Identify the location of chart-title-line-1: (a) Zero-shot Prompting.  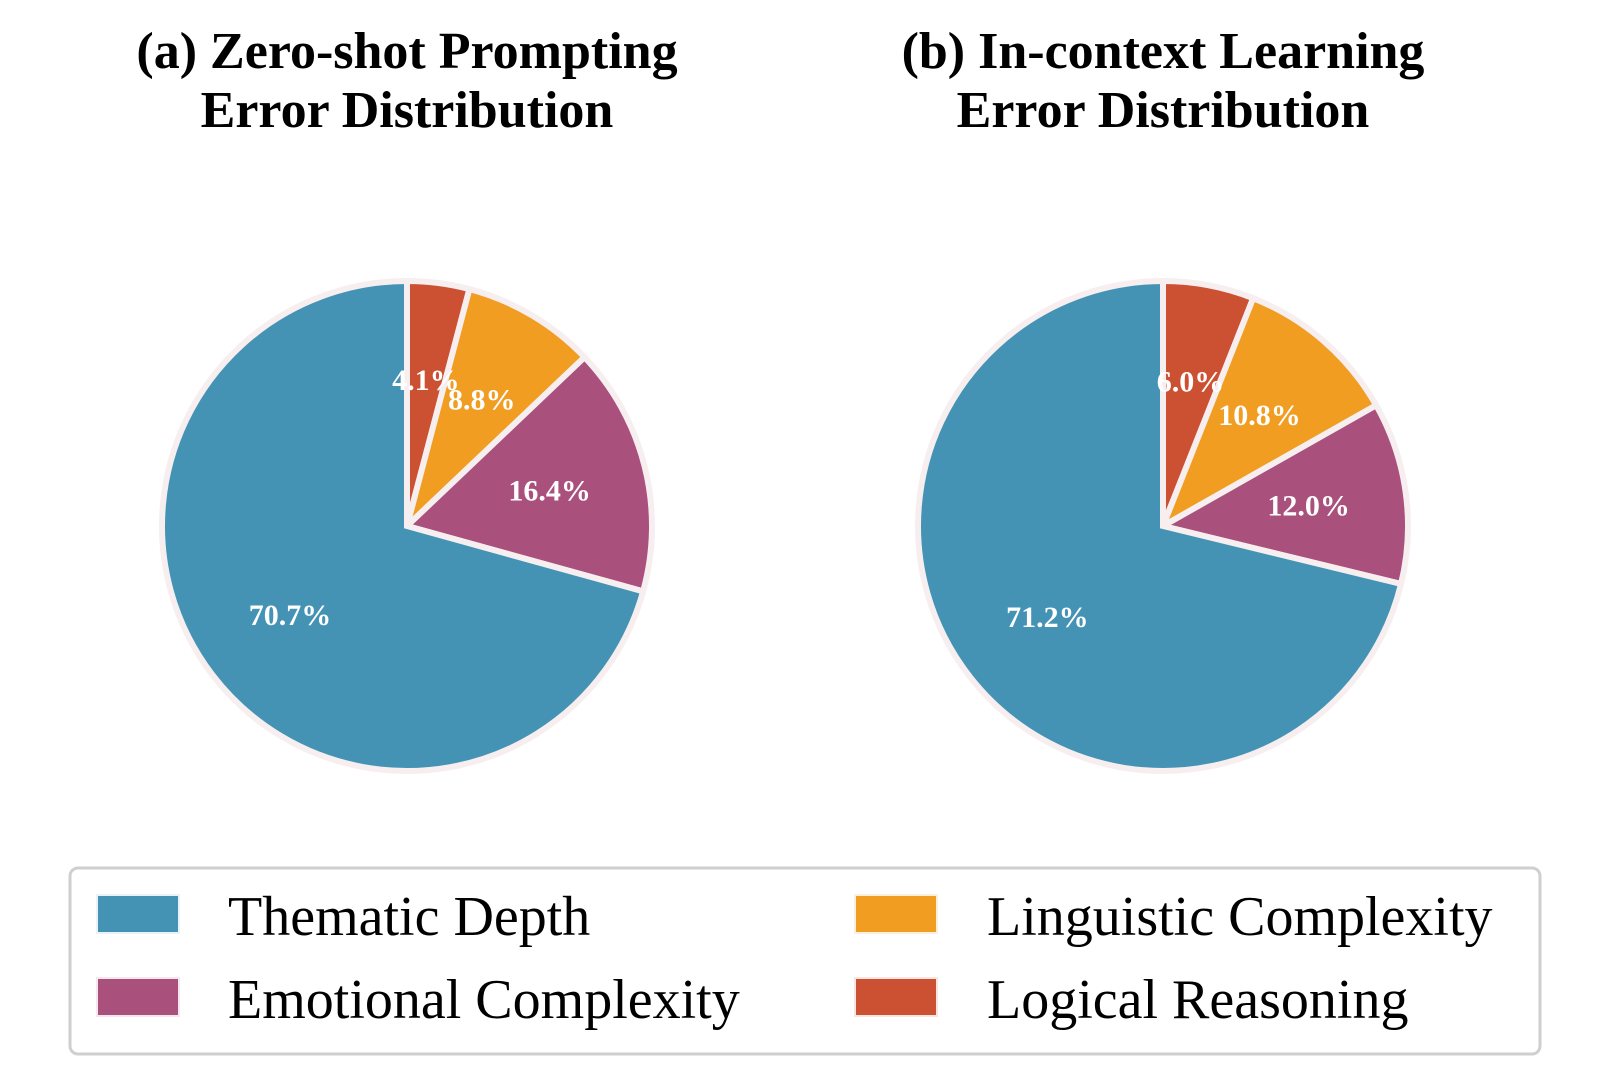
(406, 51).